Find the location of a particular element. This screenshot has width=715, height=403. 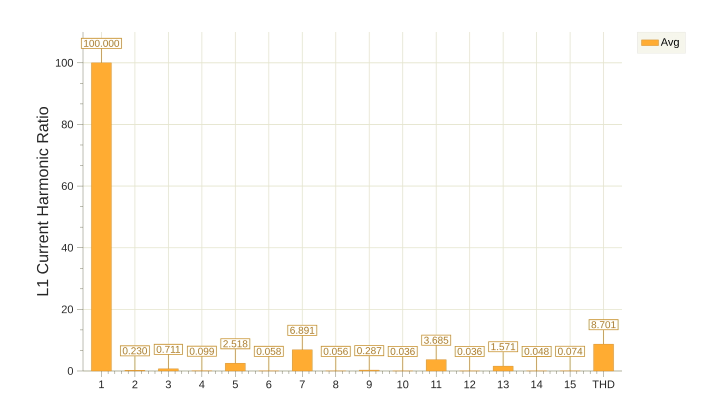

y-axis-title: L1 Current Harmonic Ratio is located at coordinates (42, 201).